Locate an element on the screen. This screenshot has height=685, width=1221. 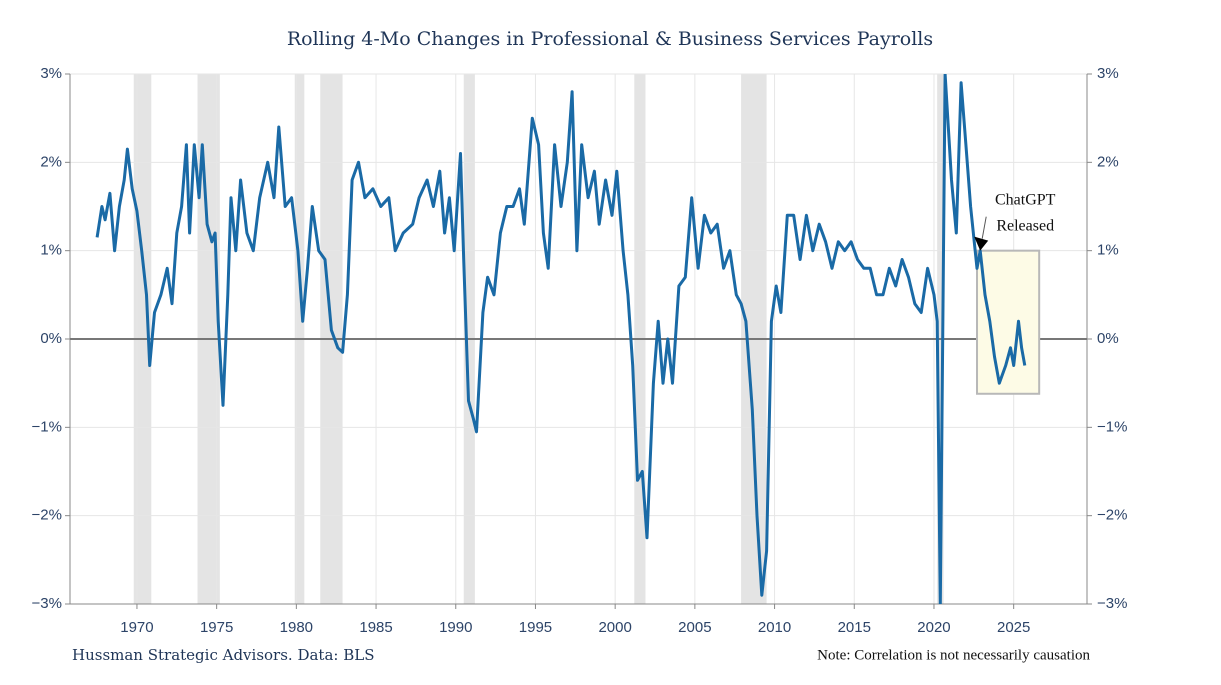
x-tick-label: 2020 is located at coordinates (933, 627).